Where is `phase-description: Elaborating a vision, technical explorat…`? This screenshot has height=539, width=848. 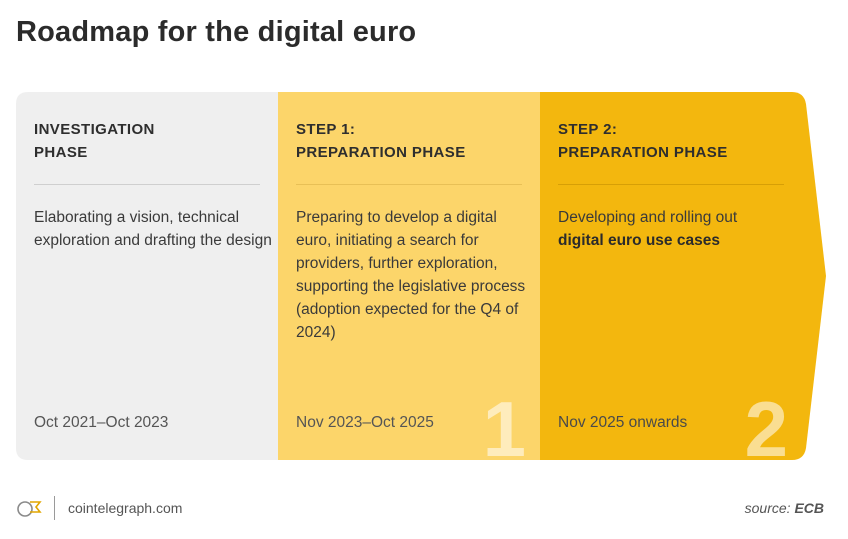
phase-description: Elaborating a vision, technical explorat… is located at coordinates (153, 229).